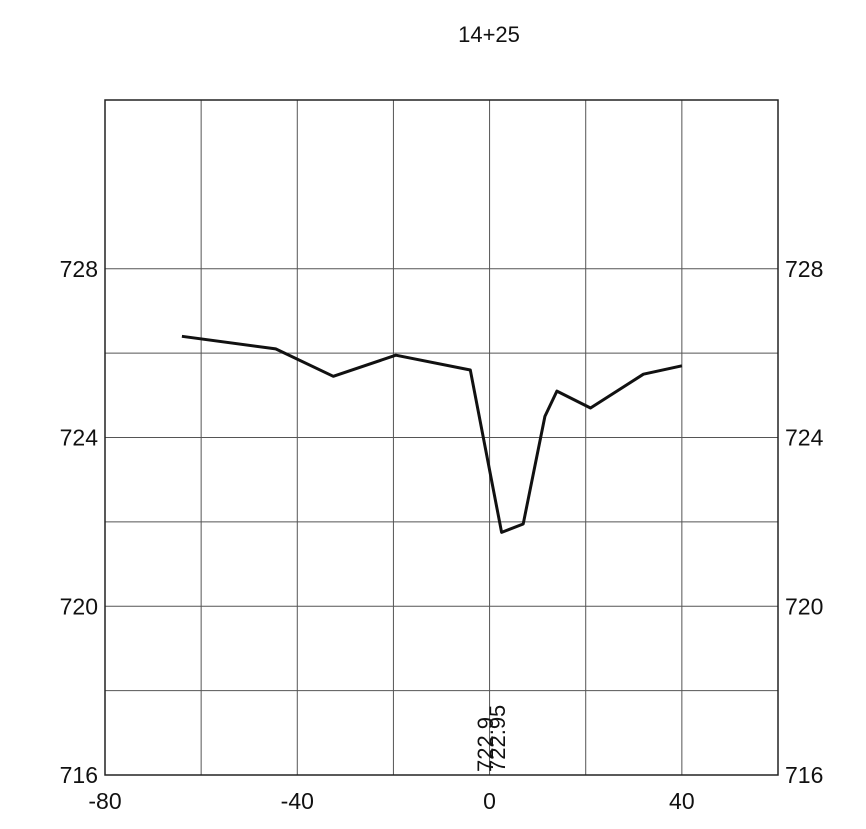 Image resolution: width=866 pixels, height=829 pixels. Describe the element at coordinates (391, 801) in the screenshot. I see `x-axis-tick-labels: -80 -40 0 40` at that location.